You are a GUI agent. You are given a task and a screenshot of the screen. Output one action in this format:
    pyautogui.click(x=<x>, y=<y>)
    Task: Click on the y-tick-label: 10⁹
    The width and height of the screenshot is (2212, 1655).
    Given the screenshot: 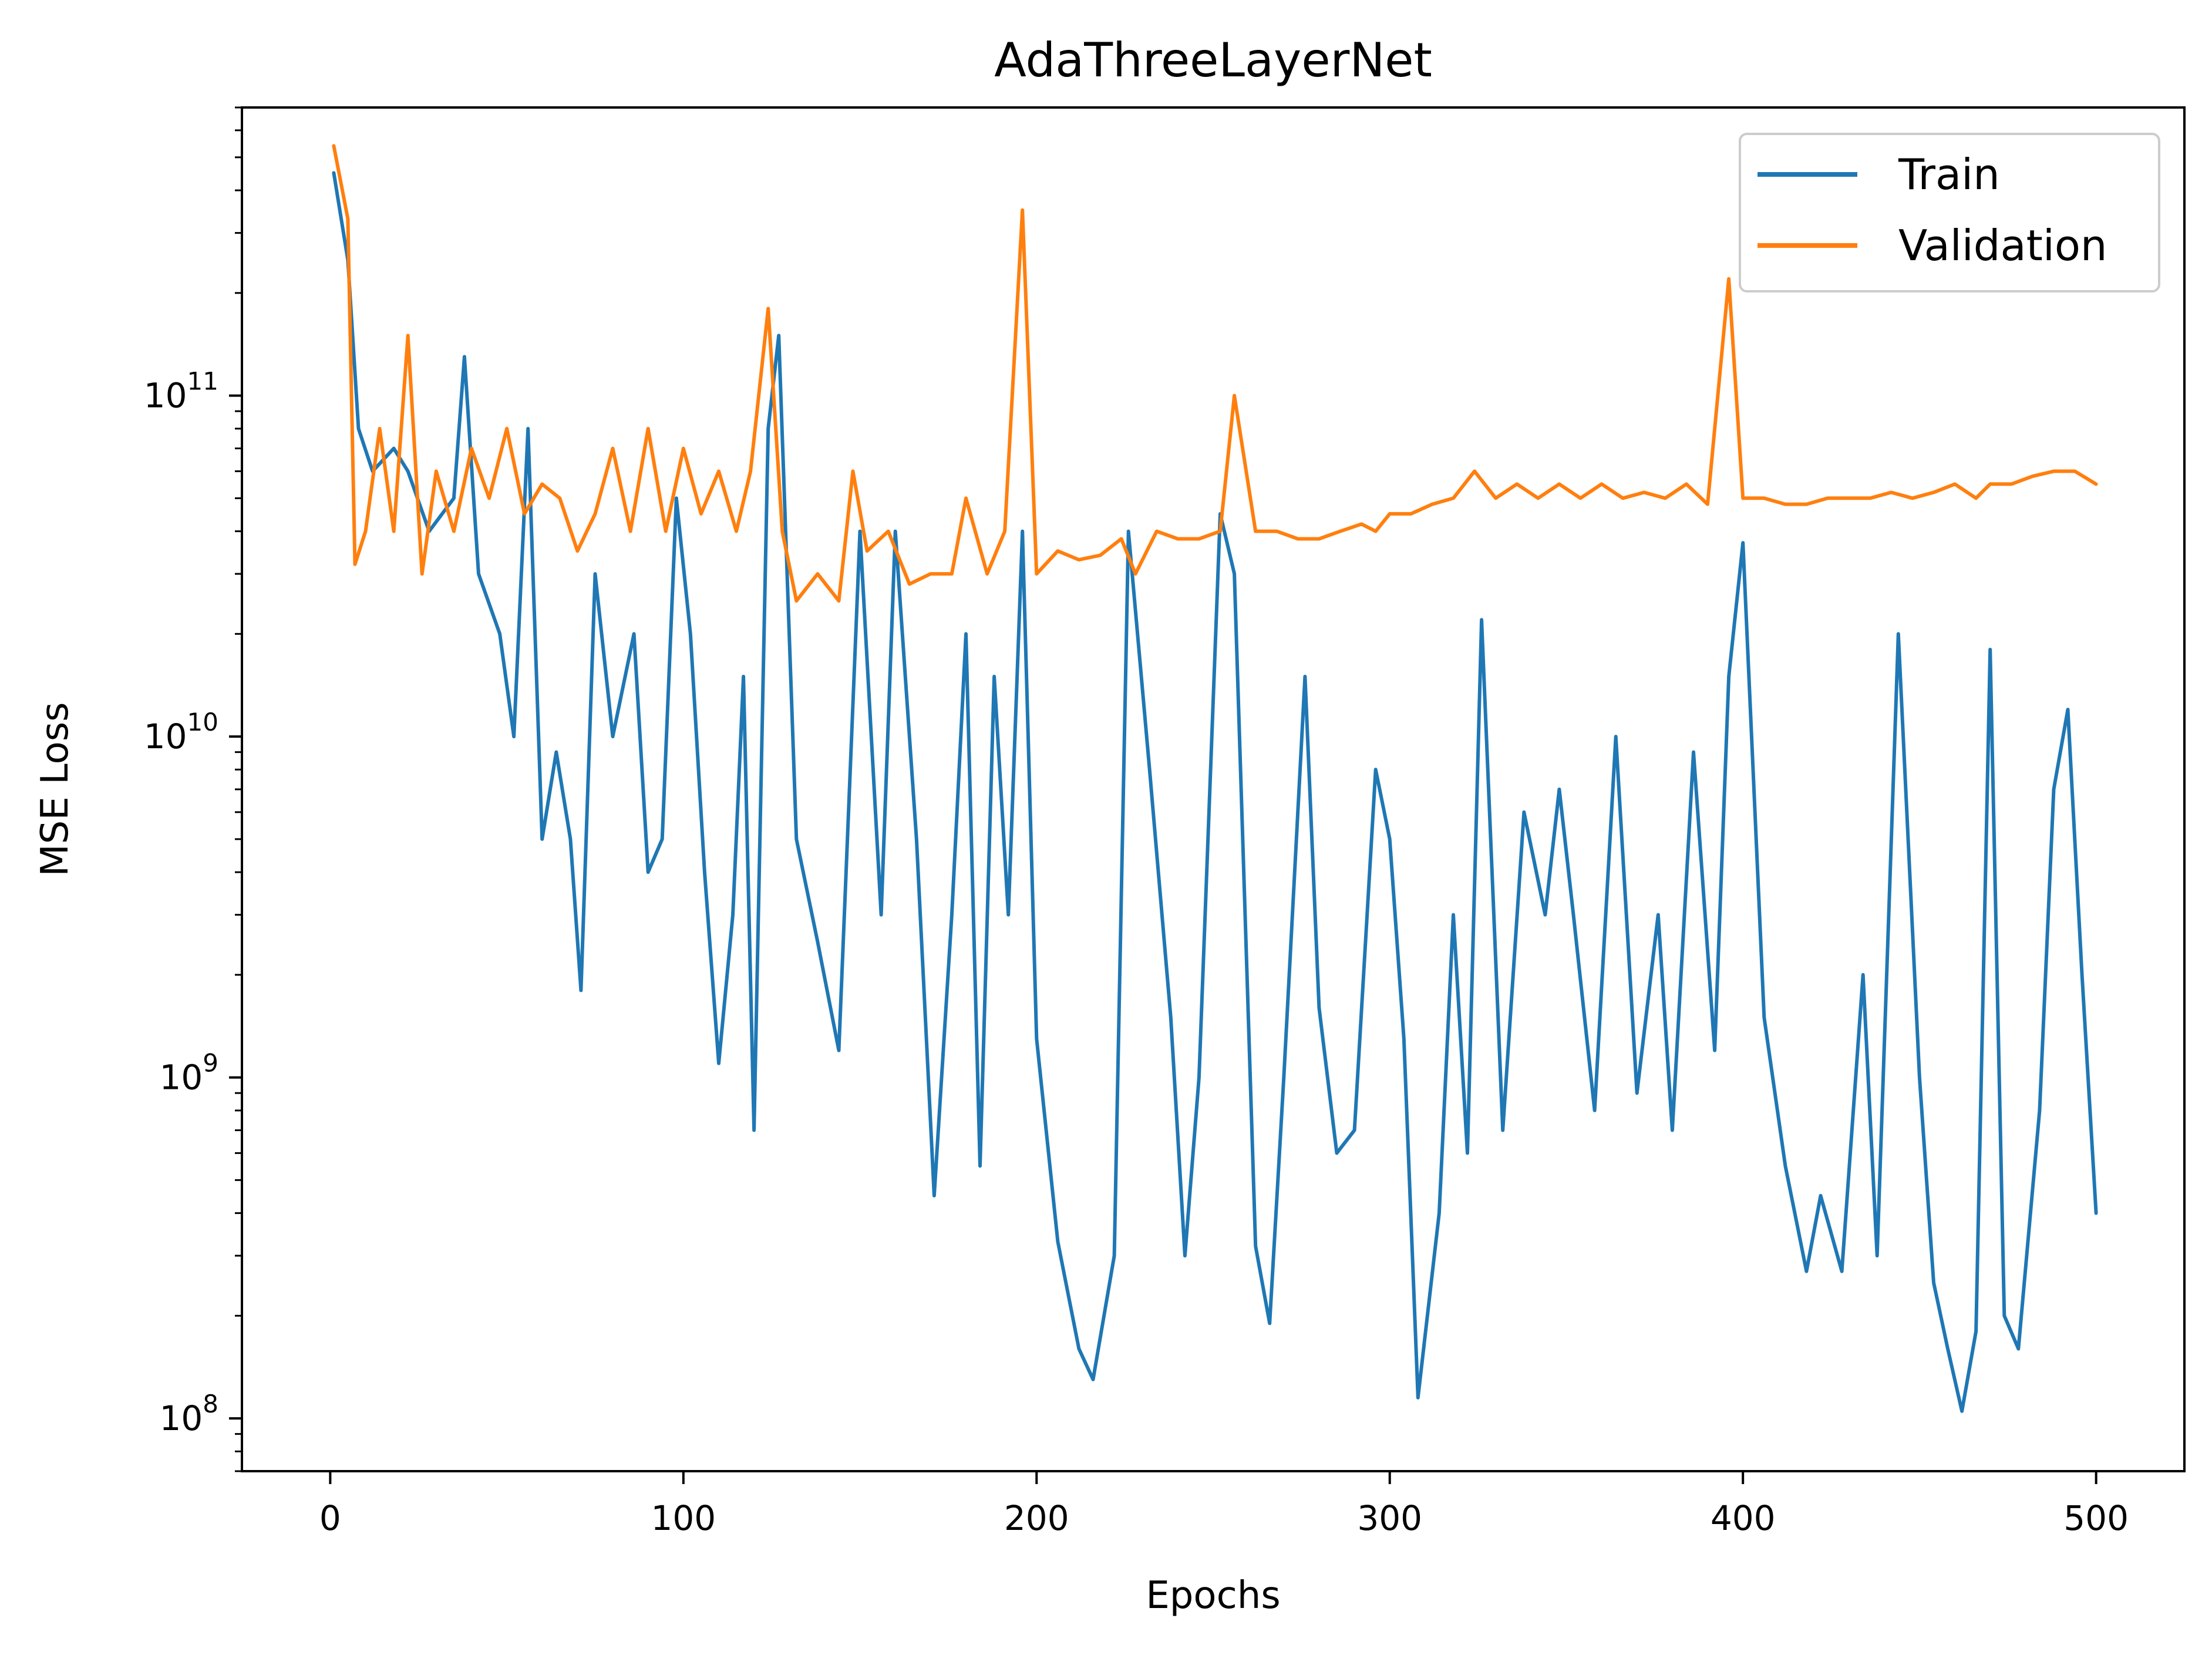 What is the action you would take?
    pyautogui.click(x=189, y=1073)
    